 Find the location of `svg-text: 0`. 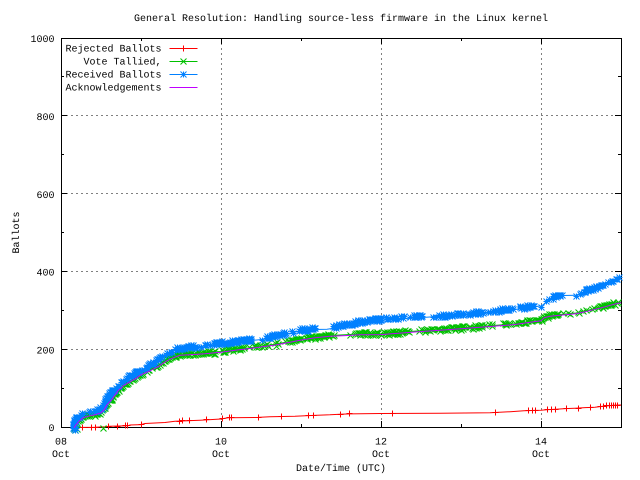

svg-text: 0 is located at coordinates (51, 429).